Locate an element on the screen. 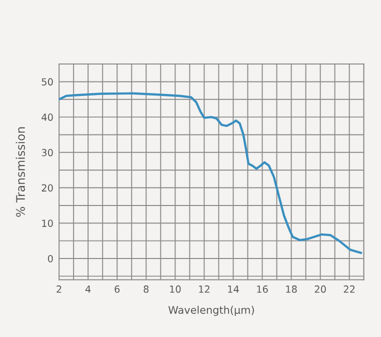 The height and width of the screenshot is (337, 381). x-tick-label: 18 is located at coordinates (291, 289).